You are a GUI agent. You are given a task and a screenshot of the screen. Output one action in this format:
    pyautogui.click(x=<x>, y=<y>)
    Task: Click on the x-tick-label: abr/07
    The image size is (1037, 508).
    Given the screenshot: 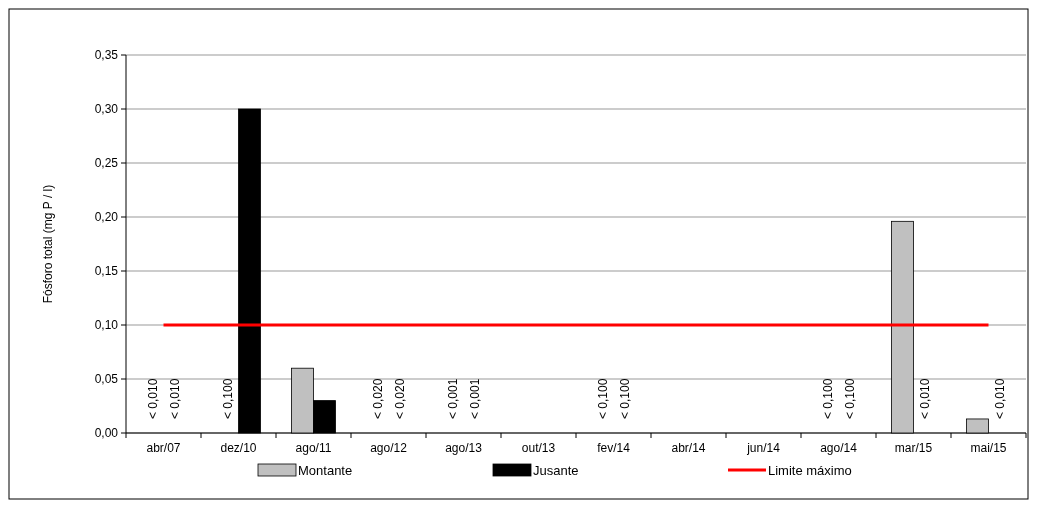 What is the action you would take?
    pyautogui.click(x=163, y=448)
    